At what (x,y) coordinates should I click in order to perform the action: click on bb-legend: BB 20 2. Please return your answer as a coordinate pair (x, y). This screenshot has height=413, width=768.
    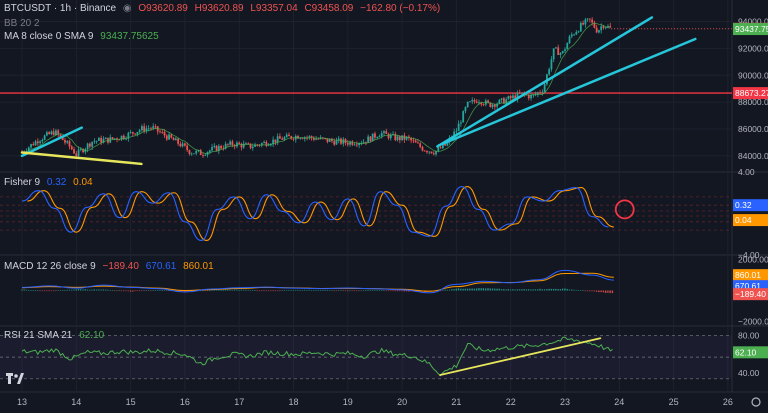
    Looking at the image, I should click on (24, 23).